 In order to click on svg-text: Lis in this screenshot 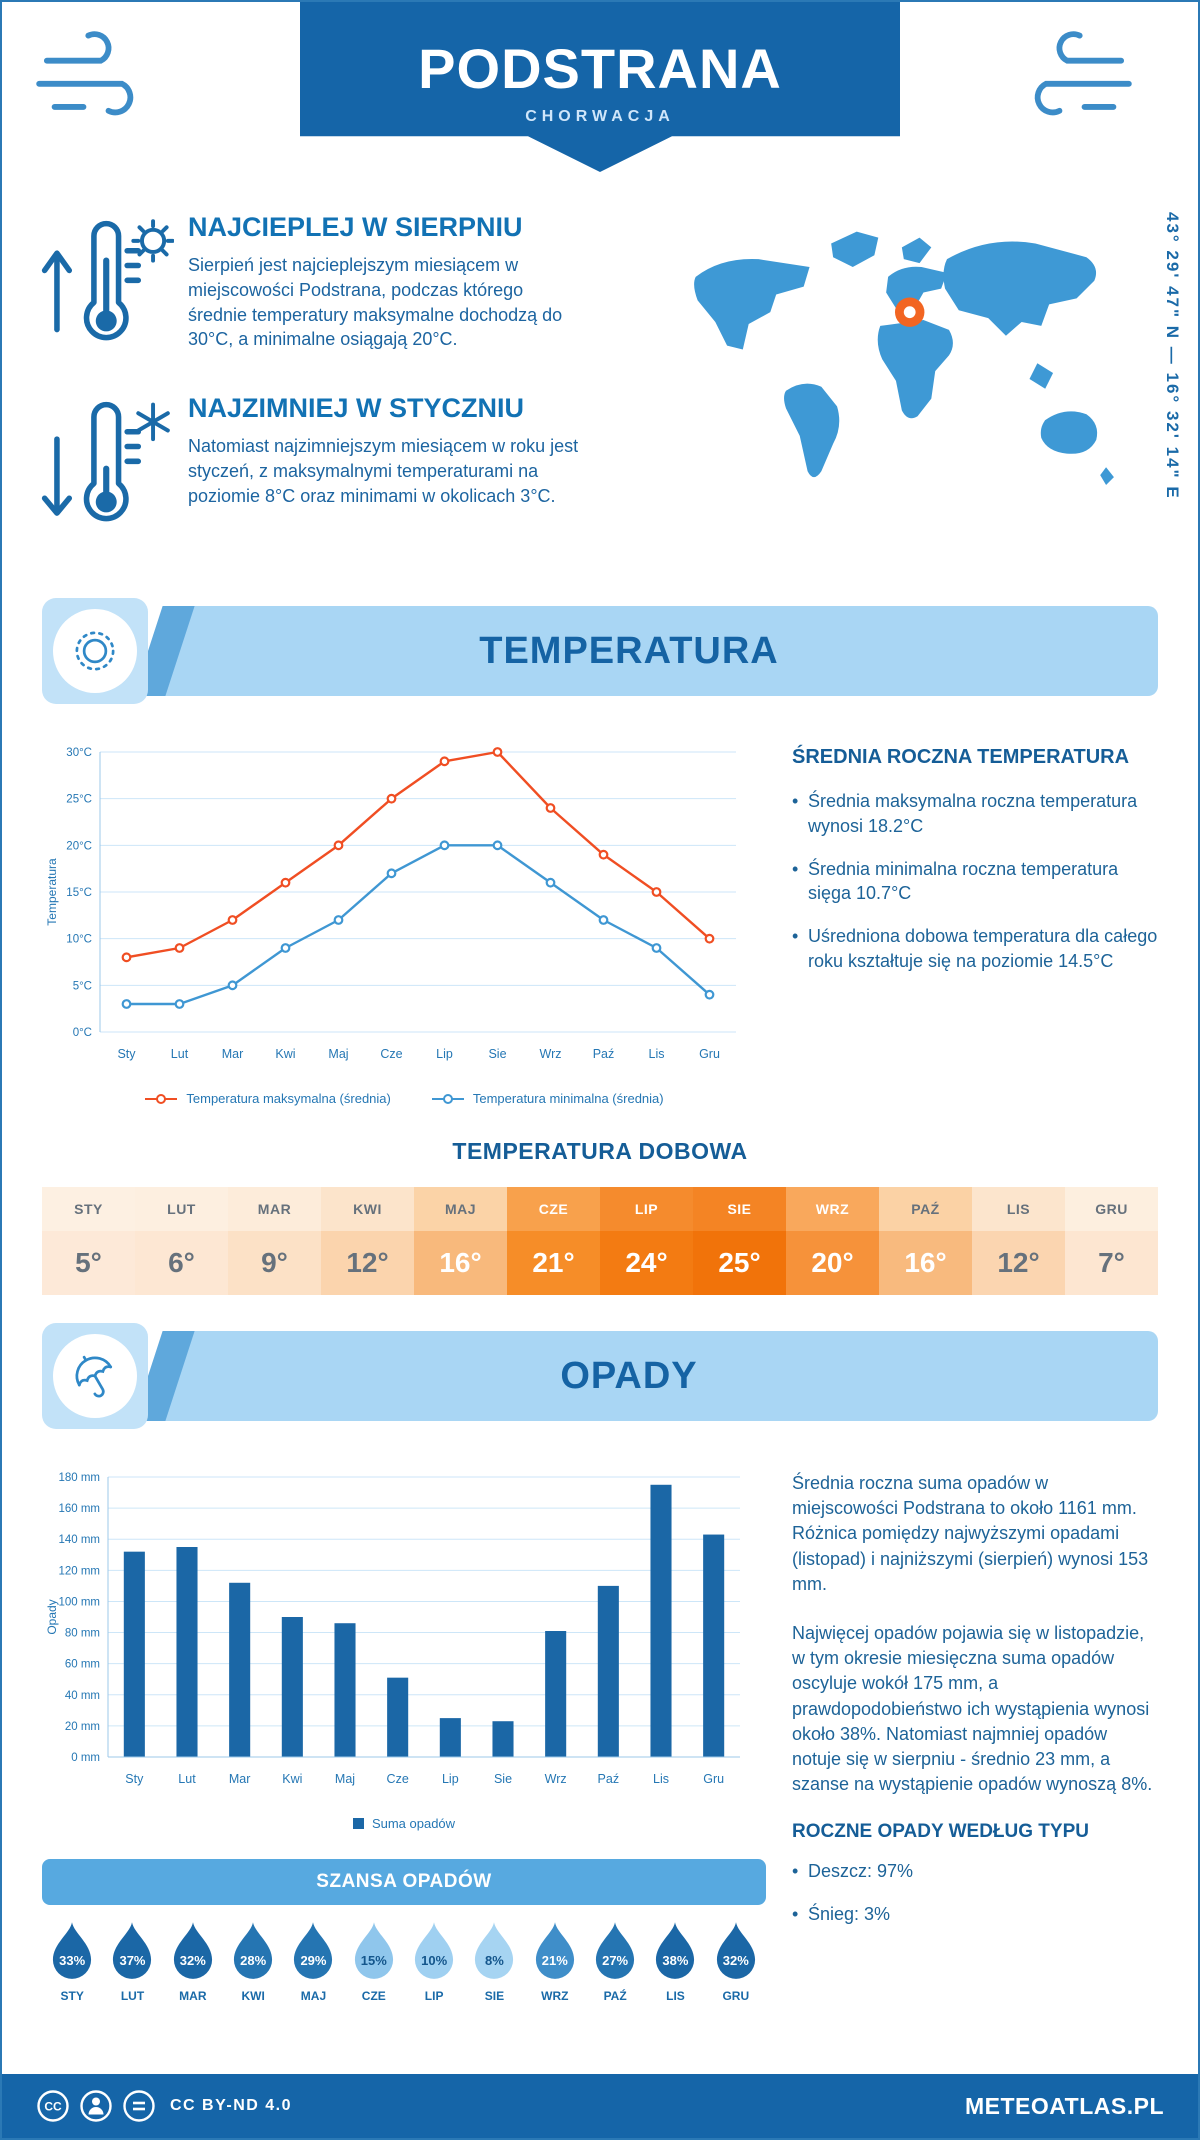, I will do `click(657, 1054)`.